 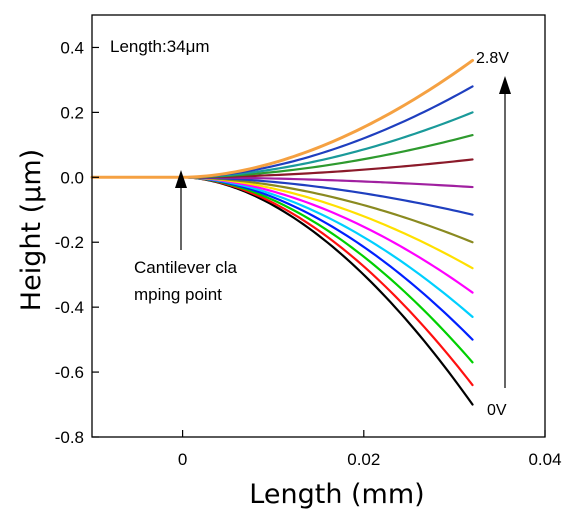 I want to click on x-tick-label: 0.04, so click(x=544, y=459).